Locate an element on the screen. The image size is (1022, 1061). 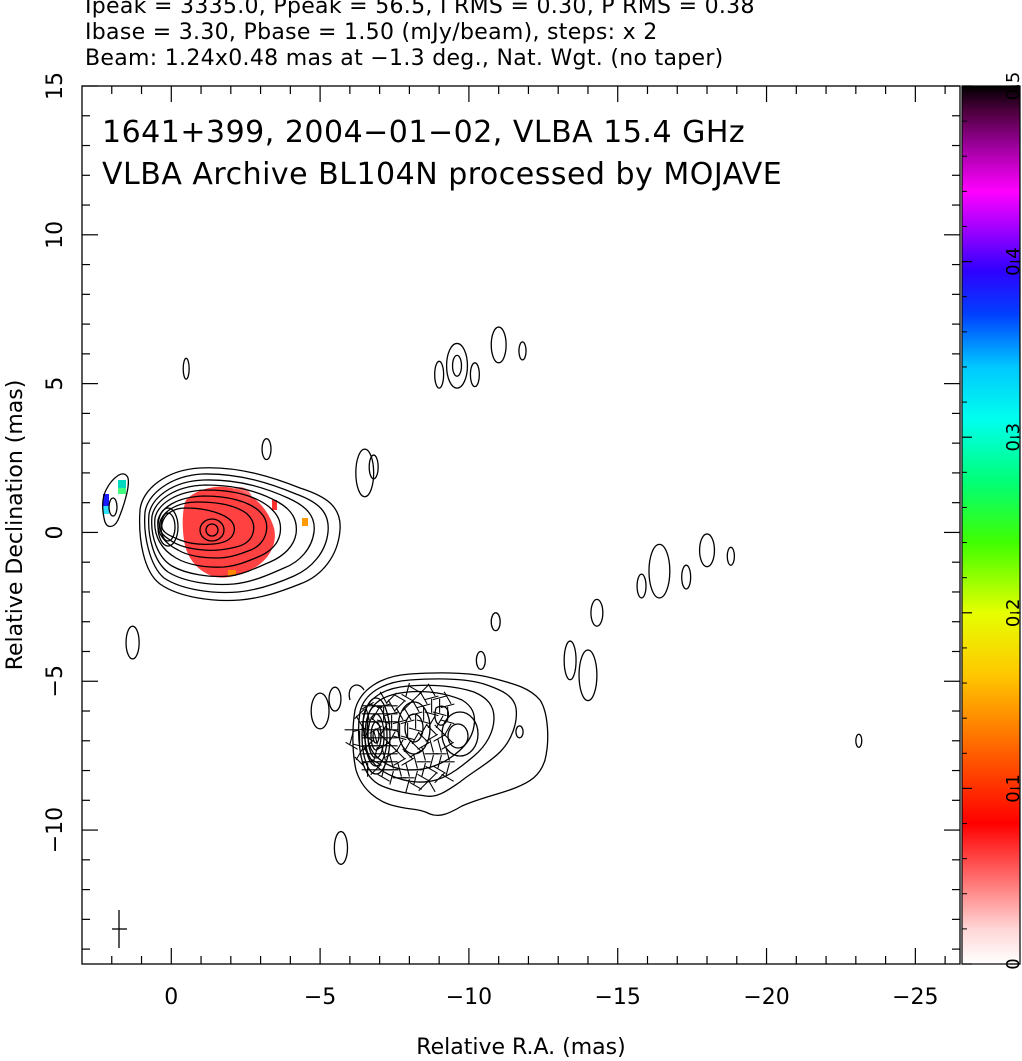
y-tick-label: −5 is located at coordinates (55, 681).